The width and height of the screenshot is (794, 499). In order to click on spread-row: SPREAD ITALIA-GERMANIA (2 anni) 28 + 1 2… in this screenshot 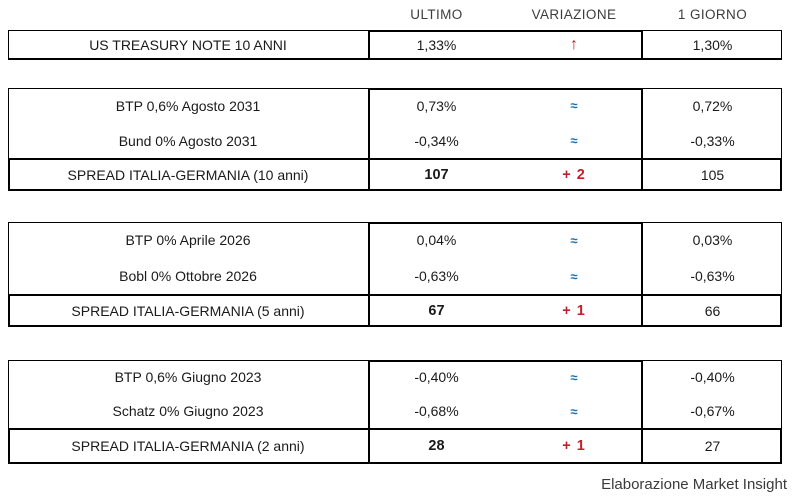, I will do `click(395, 446)`.